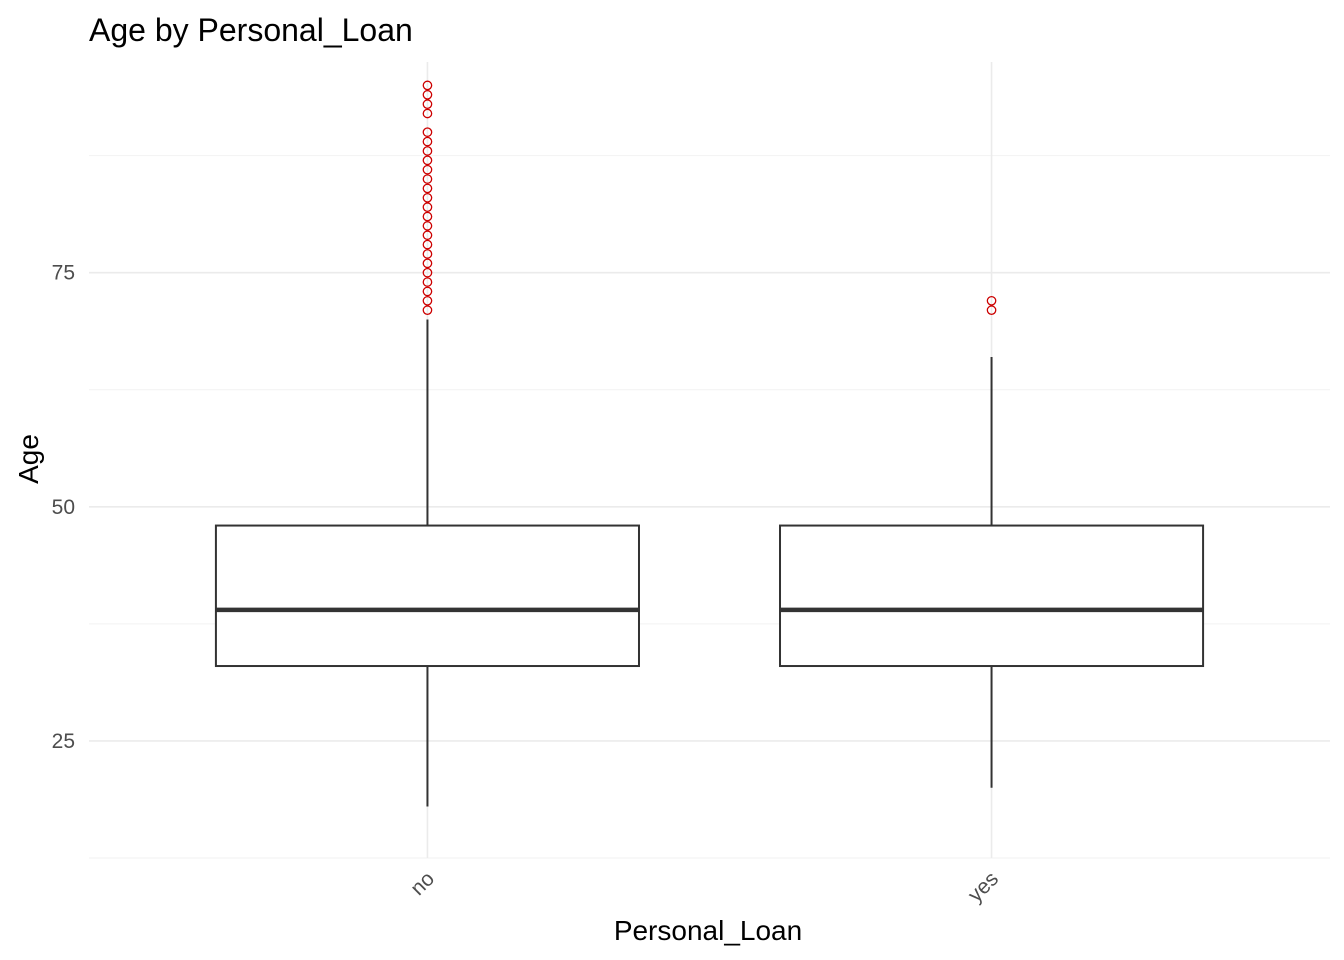 This screenshot has height=960, width=1344. Describe the element at coordinates (708, 930) in the screenshot. I see `x-axis-title: Personal_Loan` at that location.